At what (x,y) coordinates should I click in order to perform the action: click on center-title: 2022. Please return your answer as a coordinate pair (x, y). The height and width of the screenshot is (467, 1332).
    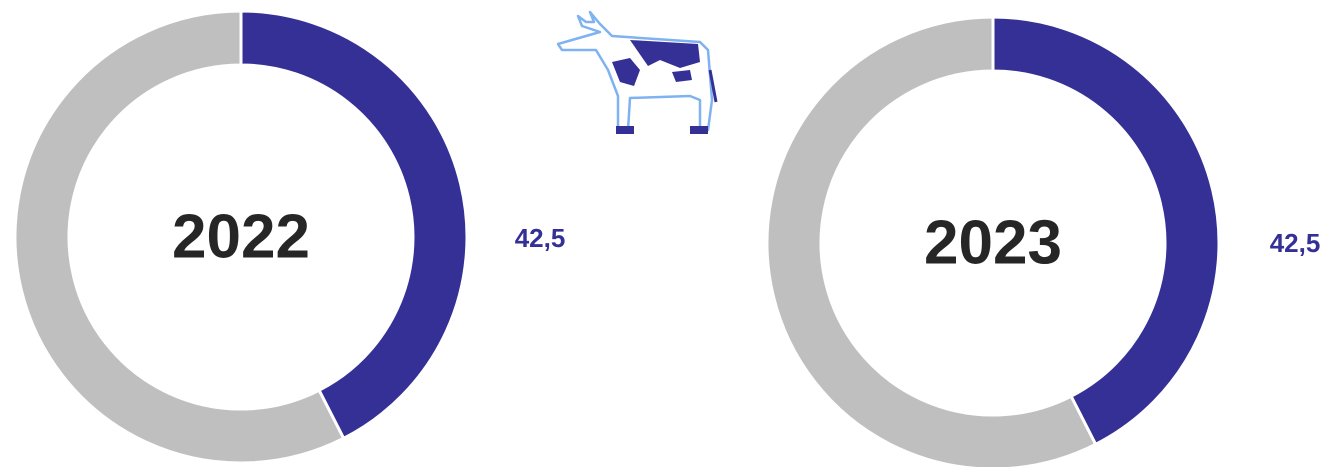
    Looking at the image, I should click on (241, 236).